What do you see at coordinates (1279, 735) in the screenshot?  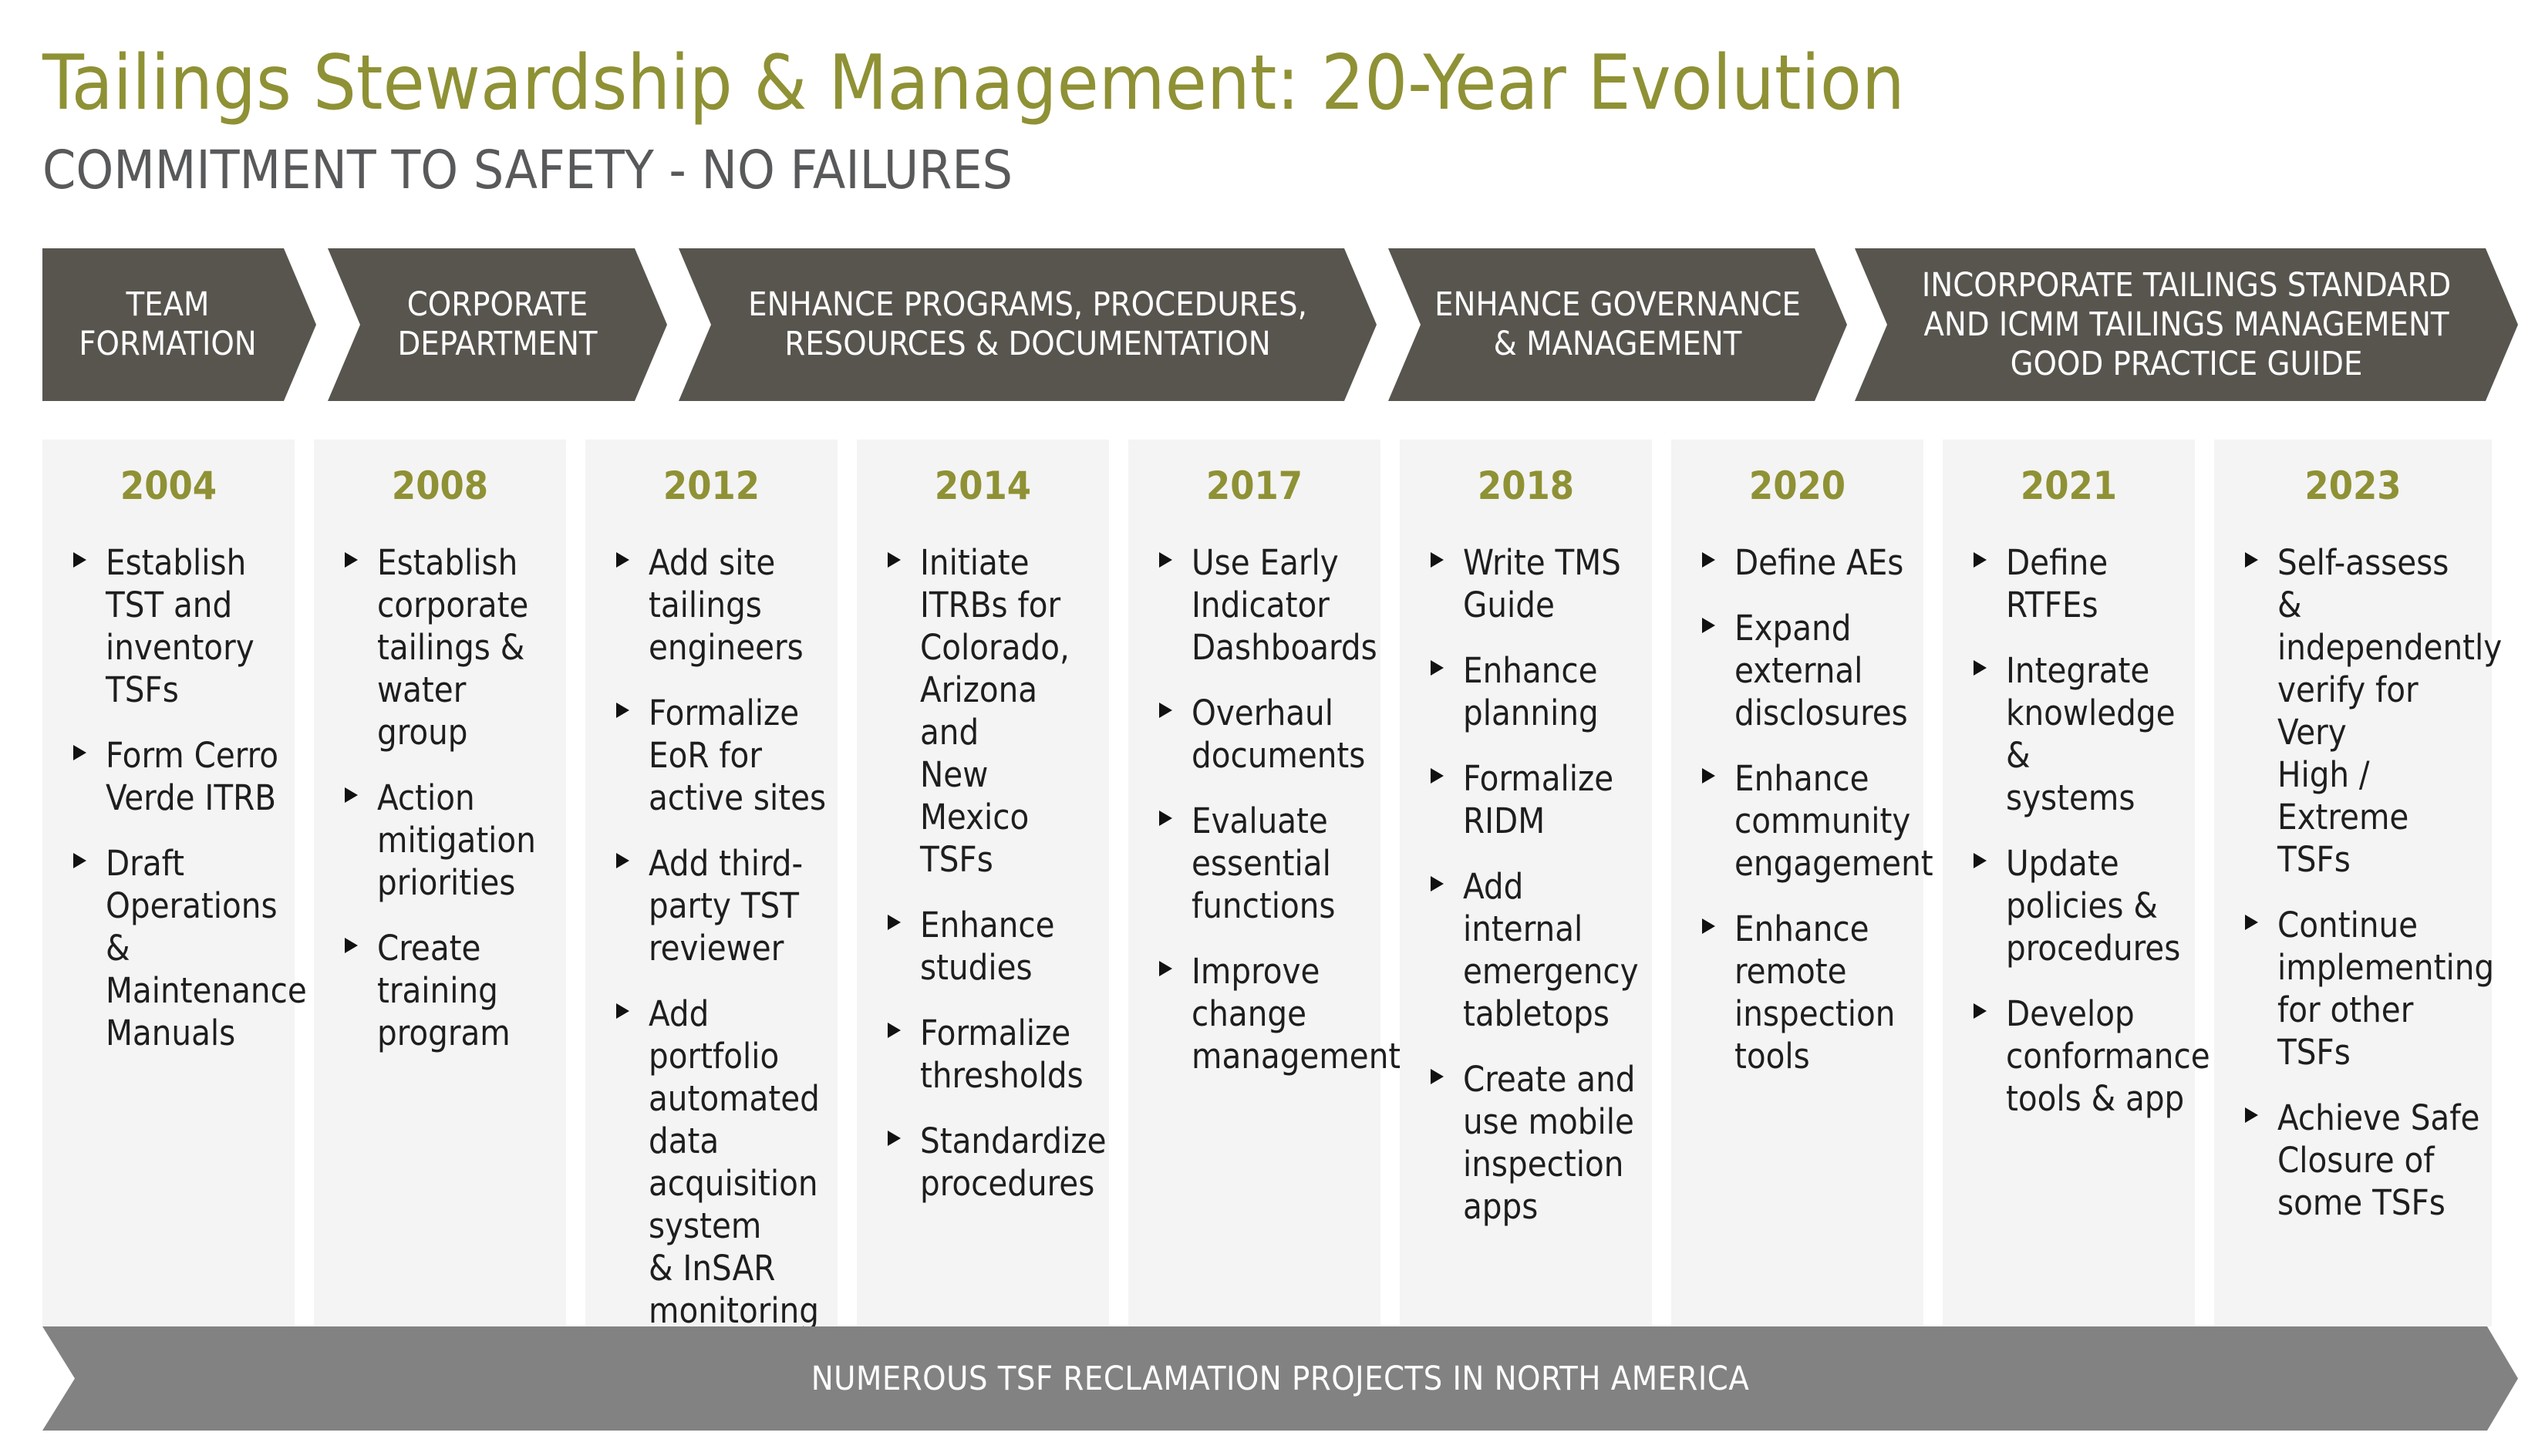 I see `milestone-text: Overhaul documents` at bounding box center [1279, 735].